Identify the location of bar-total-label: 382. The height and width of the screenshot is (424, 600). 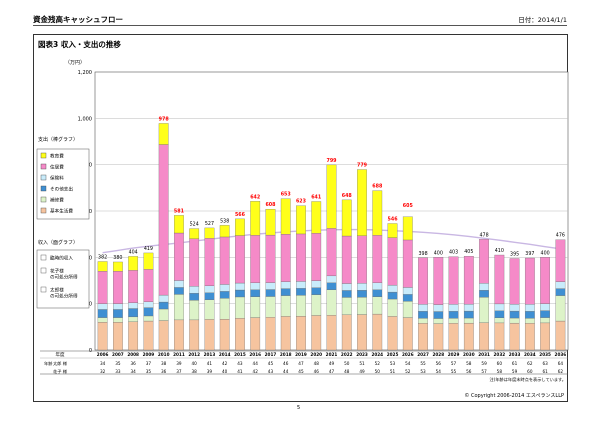
(102, 258).